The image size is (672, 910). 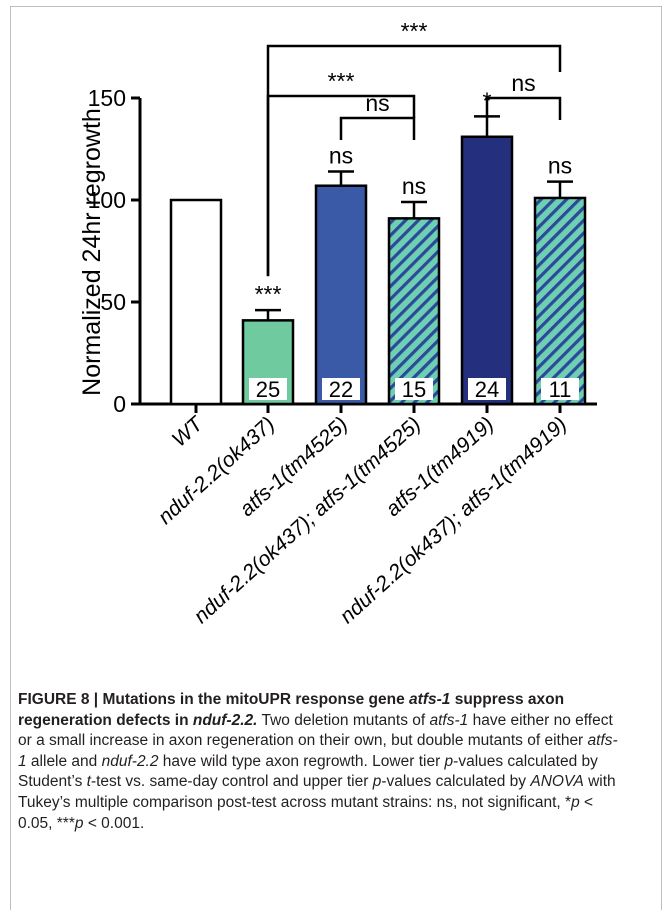 I want to click on n-label: 24, so click(x=487, y=389).